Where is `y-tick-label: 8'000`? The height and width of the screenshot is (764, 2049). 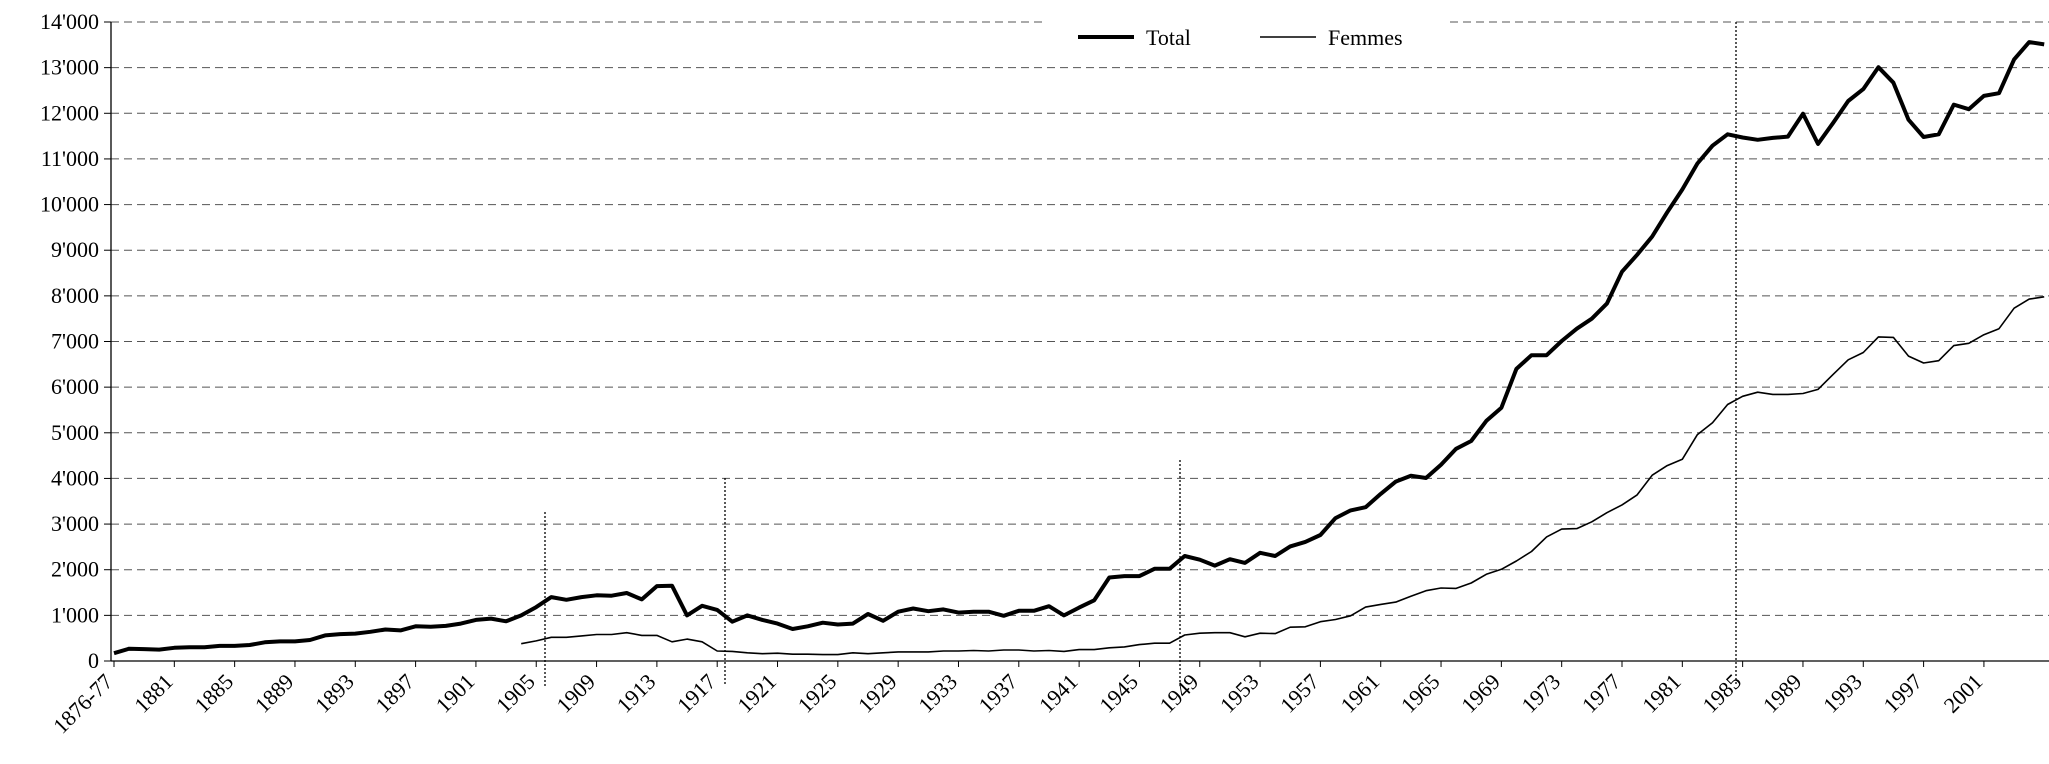 y-tick-label: 8'000 is located at coordinates (75, 295).